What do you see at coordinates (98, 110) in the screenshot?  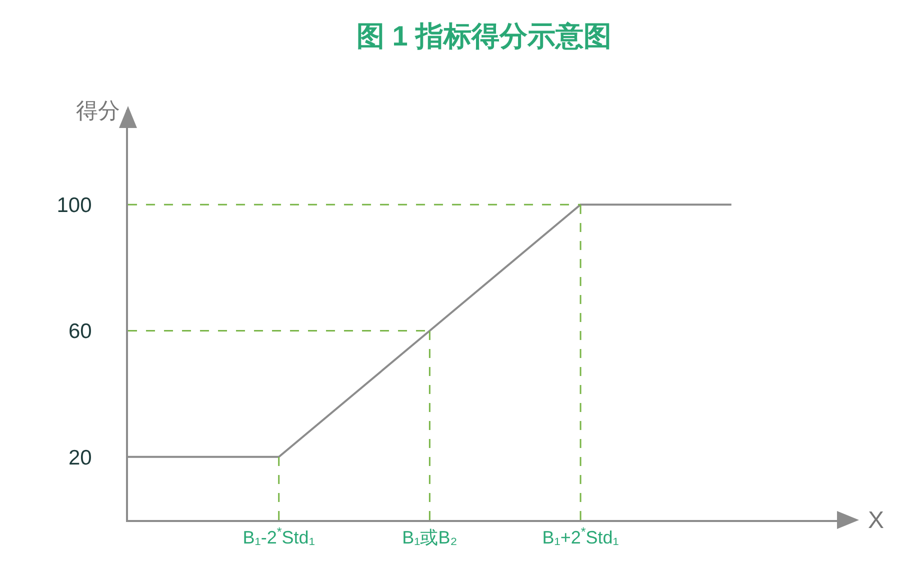 I see `y-axis-title: 得分` at bounding box center [98, 110].